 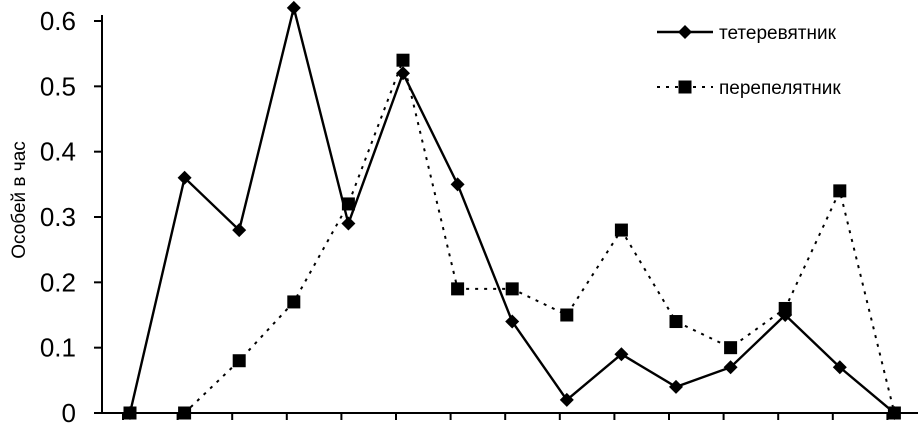 I want to click on y-tick-label: 0.1, so click(x=58, y=348).